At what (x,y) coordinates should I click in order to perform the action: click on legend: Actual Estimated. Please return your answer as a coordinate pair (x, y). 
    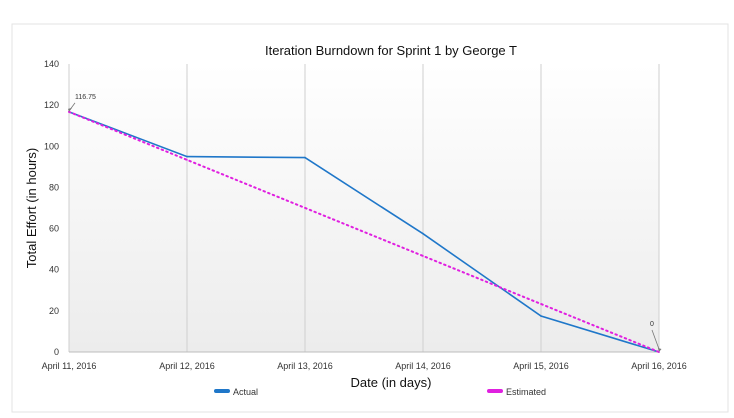
    Looking at the image, I should click on (380, 392).